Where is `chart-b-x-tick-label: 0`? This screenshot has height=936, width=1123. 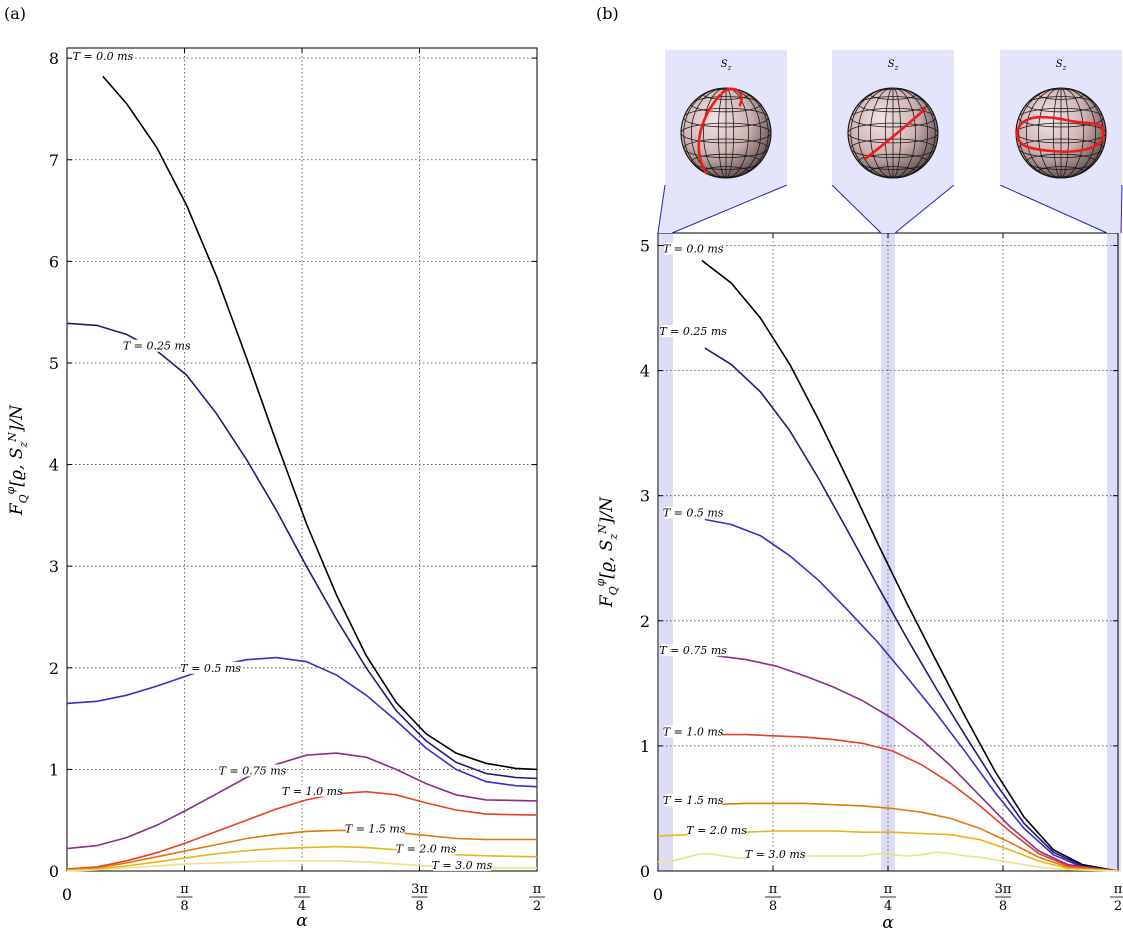 chart-b-x-tick-label: 0 is located at coordinates (658, 894).